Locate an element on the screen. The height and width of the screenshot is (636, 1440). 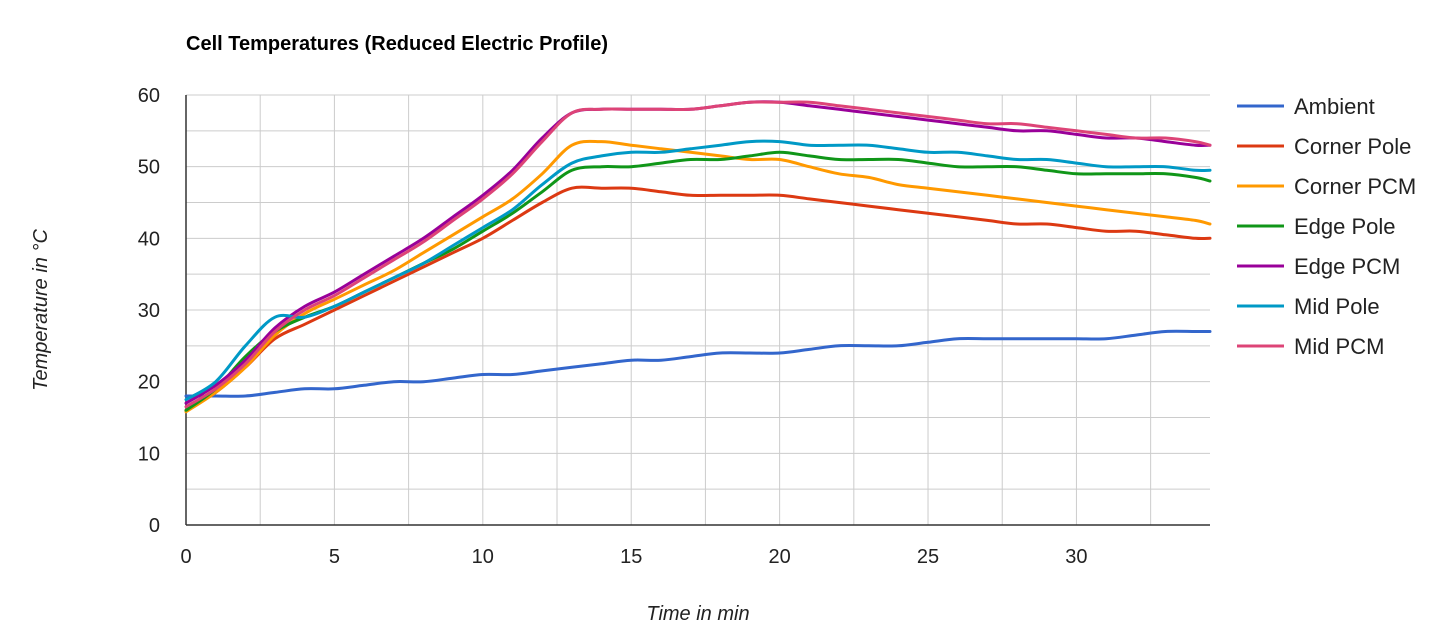
y-axis-ticks: 0 10 20 30 40 50 60 is located at coordinates (149, 311).